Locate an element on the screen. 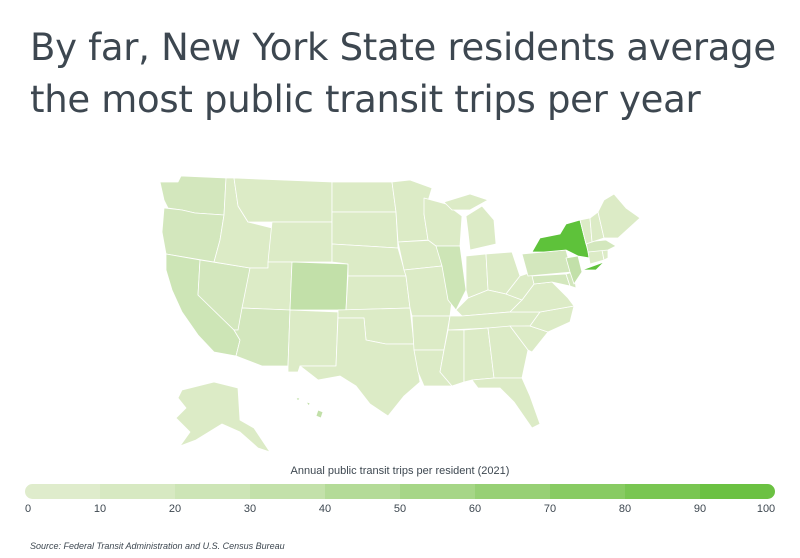 The height and width of the screenshot is (558, 800). state-montana is located at coordinates (283, 200).